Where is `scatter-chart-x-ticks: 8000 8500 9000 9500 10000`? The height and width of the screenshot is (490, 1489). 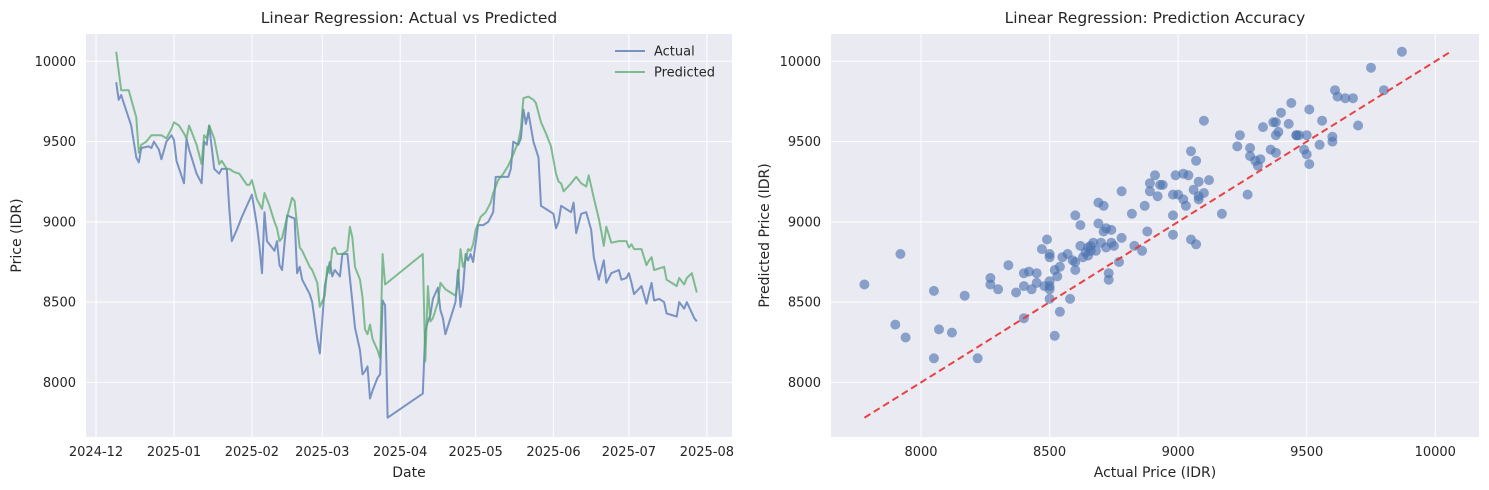 scatter-chart-x-ticks: 8000 8500 9000 9500 10000 is located at coordinates (1180, 452).